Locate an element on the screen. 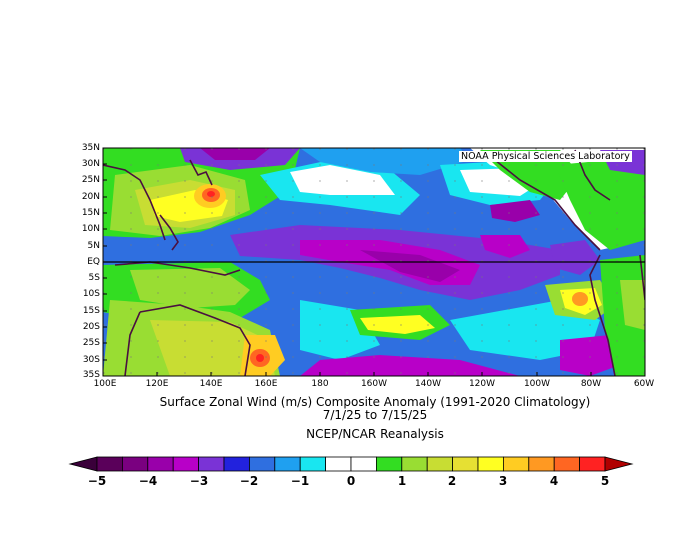 Image resolution: width=700 pixels, height=542 pixels. lat-label: 15N is located at coordinates (90, 213).